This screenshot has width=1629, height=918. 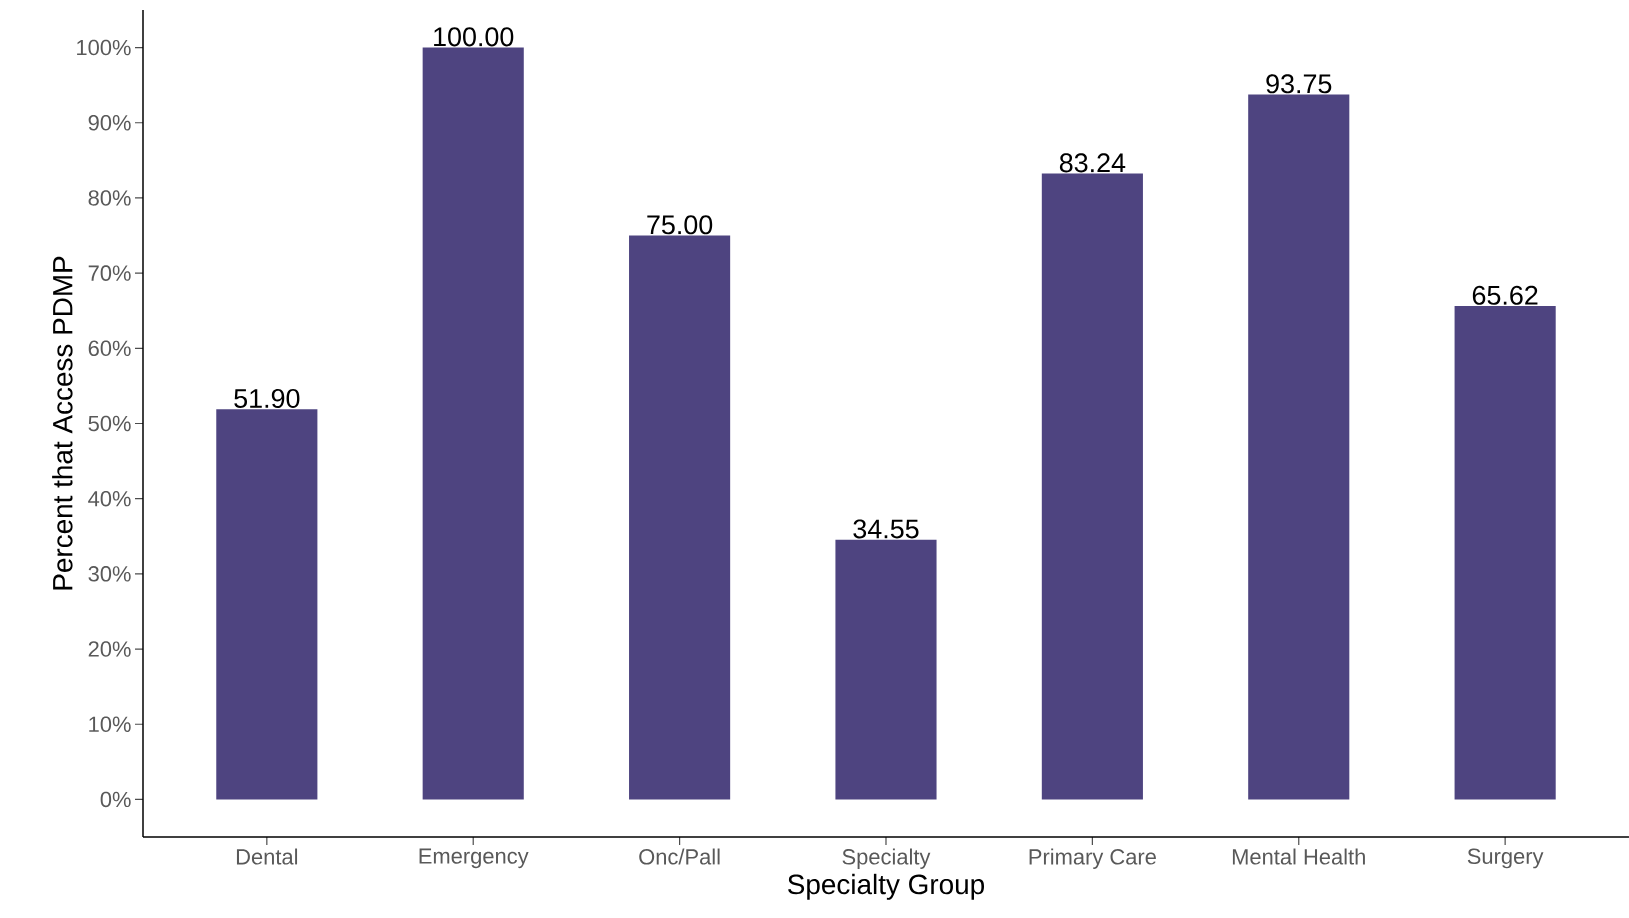 I want to click on y-tick-label: 20%, so click(x=109, y=649).